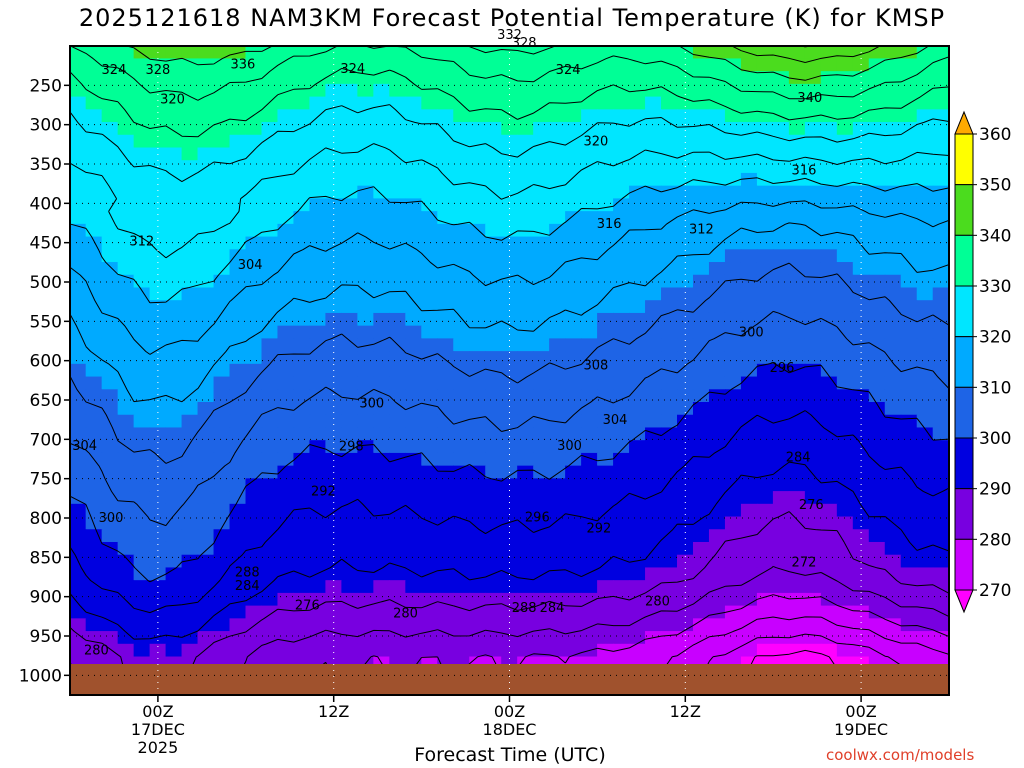 The height and width of the screenshot is (768, 1024). Describe the element at coordinates (995, 287) in the screenshot. I see `colorbar-label: 330` at that location.